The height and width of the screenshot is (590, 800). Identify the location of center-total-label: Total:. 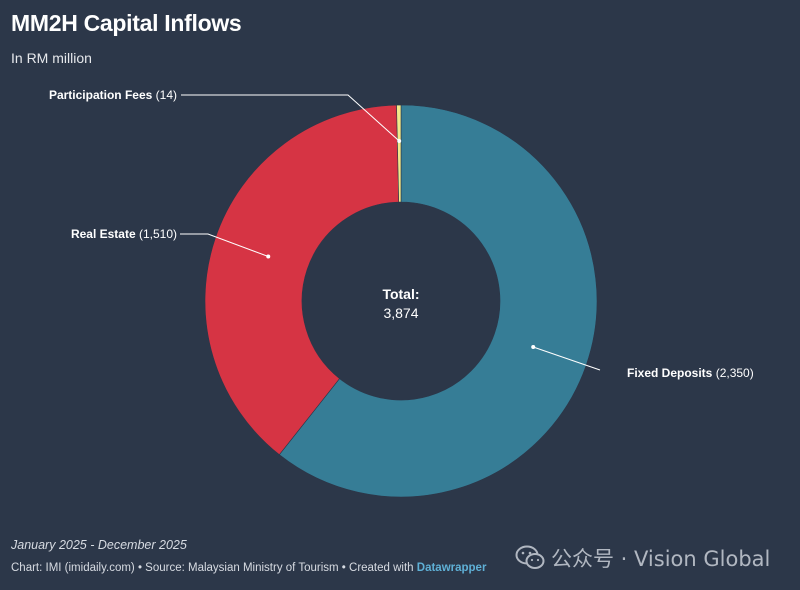
(400, 294).